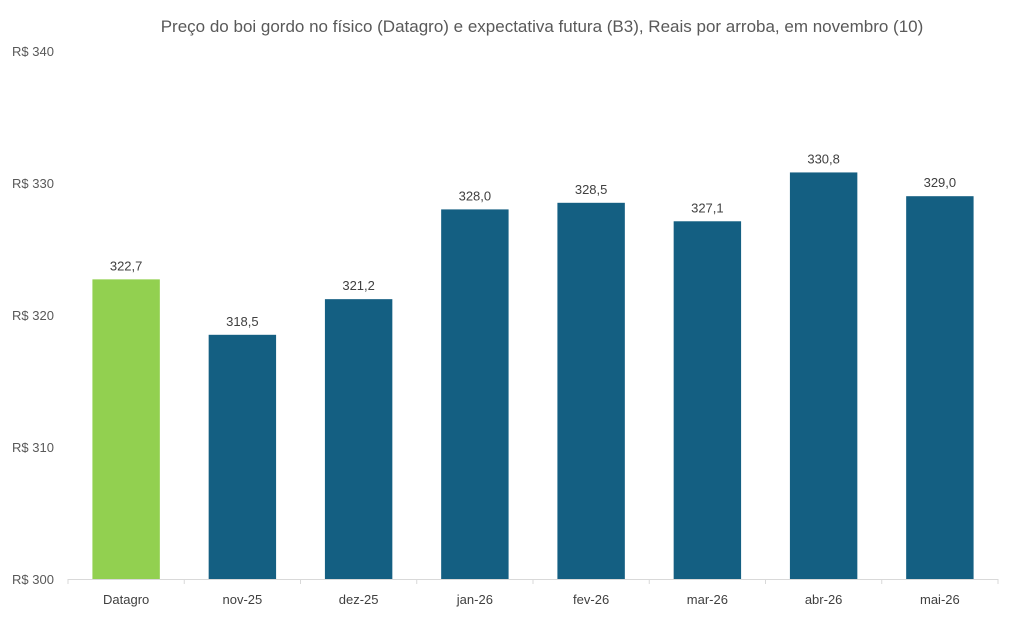  I want to click on data-label: 328,5, so click(591, 189).